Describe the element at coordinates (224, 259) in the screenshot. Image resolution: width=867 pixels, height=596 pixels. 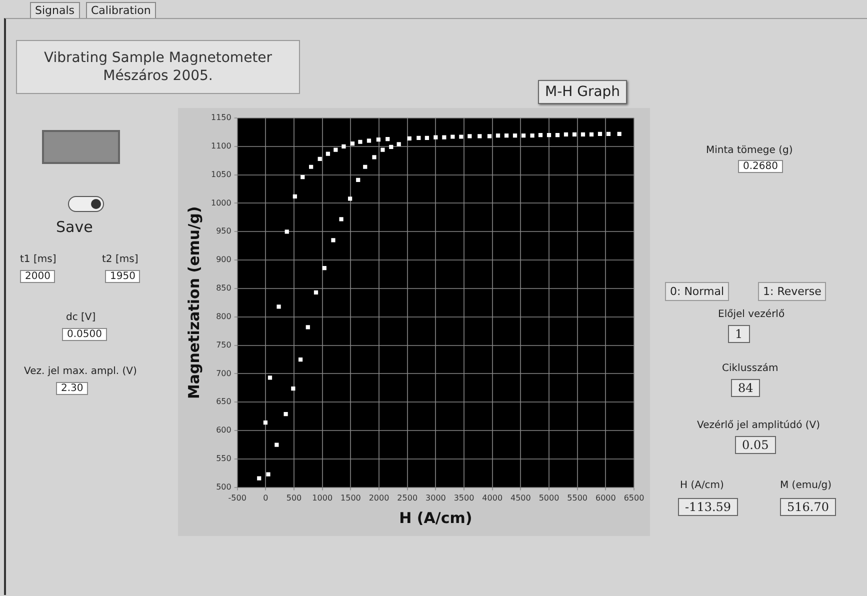
I see `y-tick-label: 900` at that location.